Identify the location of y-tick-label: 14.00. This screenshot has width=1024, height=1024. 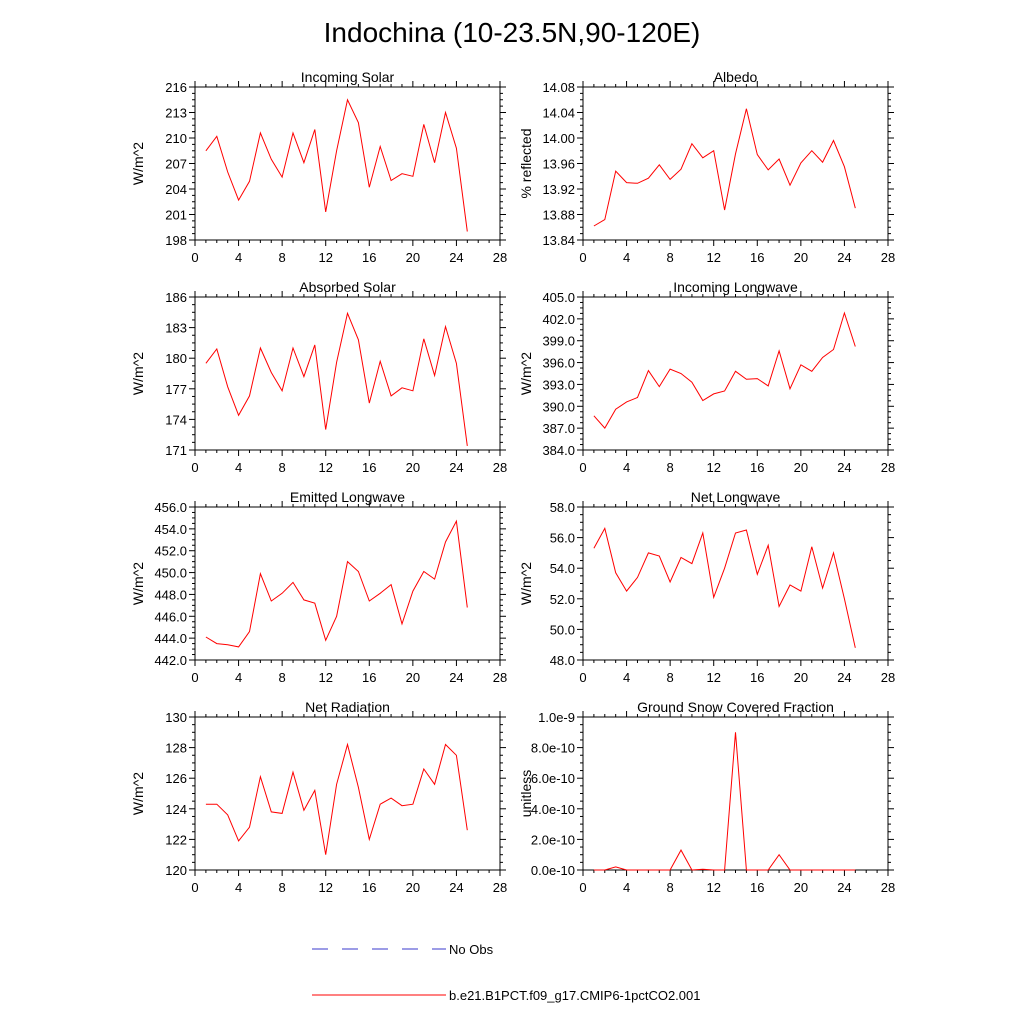
(558, 138).